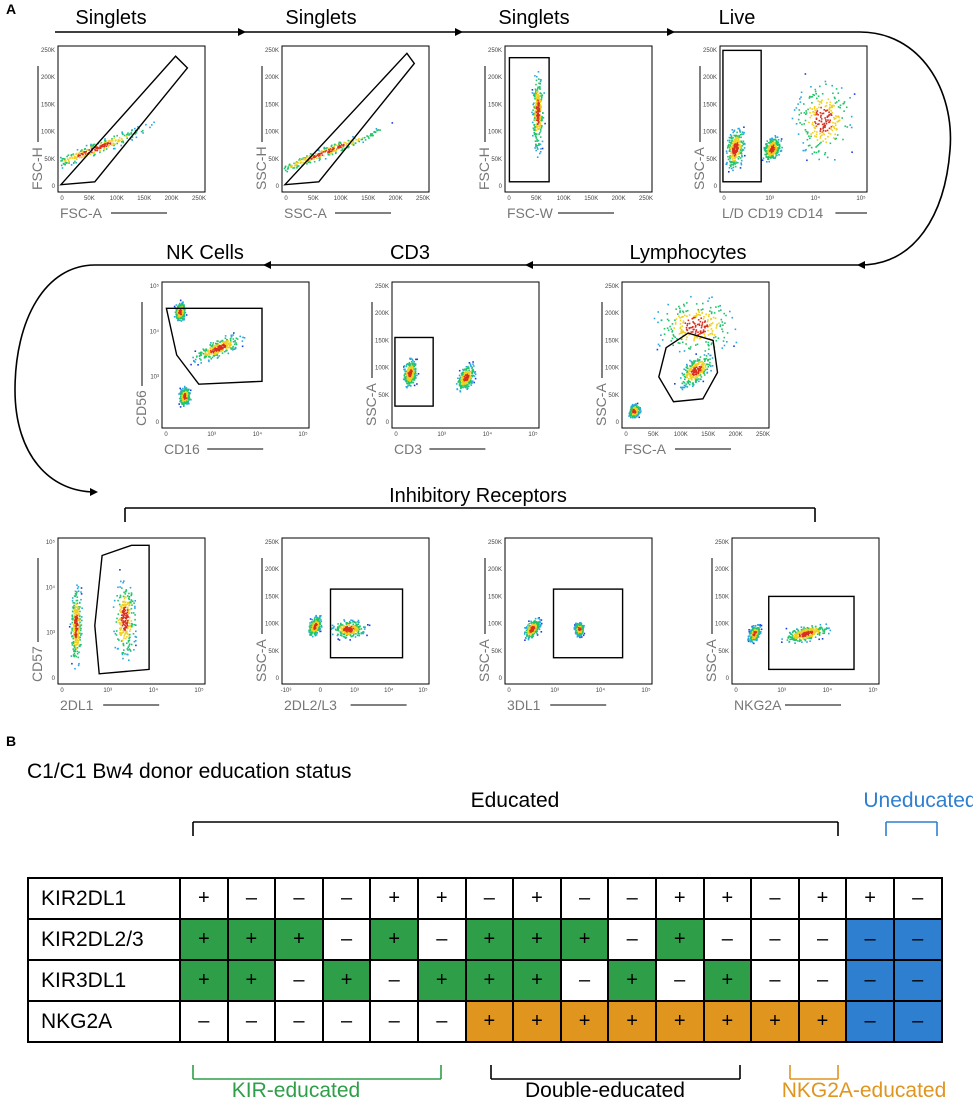  What do you see at coordinates (51, 587) in the screenshot?
I see `y-tick-label: 10⁴` at bounding box center [51, 587].